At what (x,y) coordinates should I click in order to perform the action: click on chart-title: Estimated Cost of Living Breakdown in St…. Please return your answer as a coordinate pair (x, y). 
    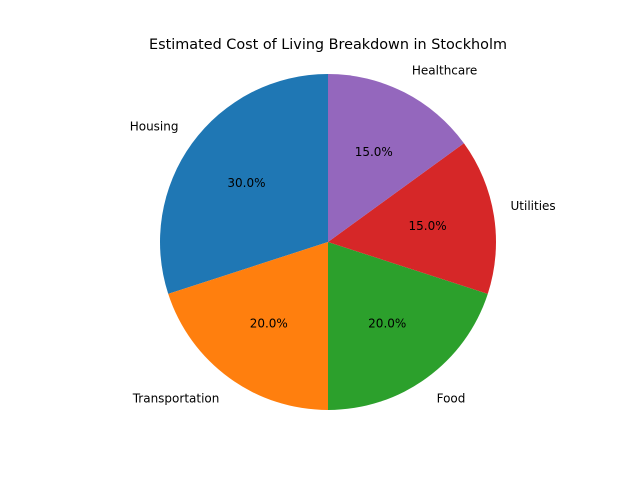
    Looking at the image, I should click on (328, 45).